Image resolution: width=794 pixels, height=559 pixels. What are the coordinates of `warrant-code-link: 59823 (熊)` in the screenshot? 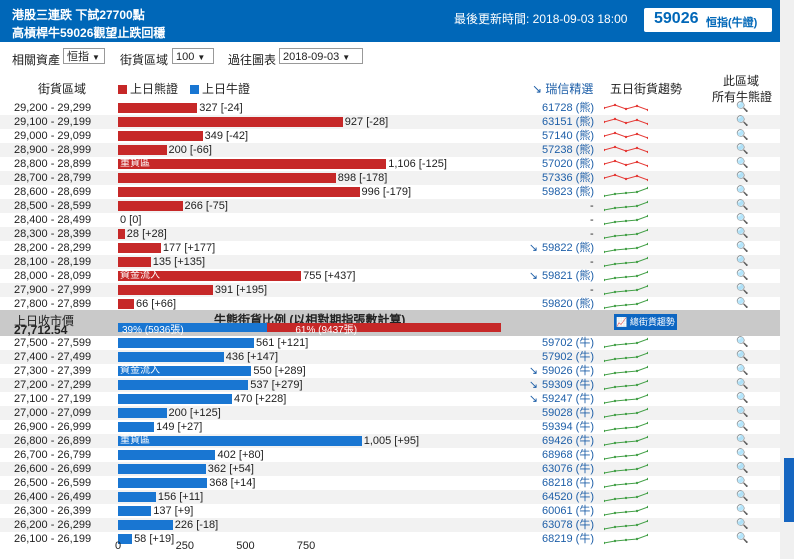 It's located at (568, 192).